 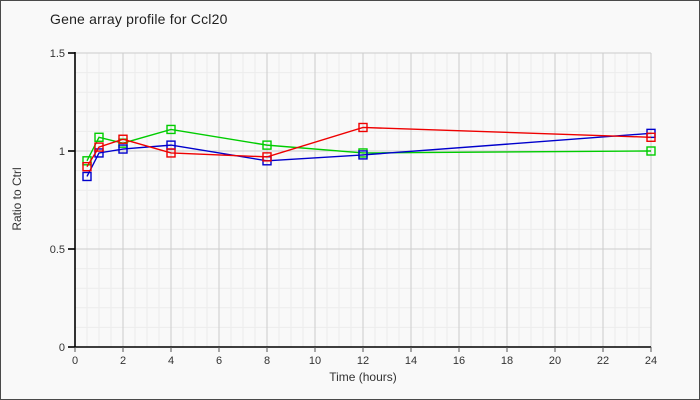 I want to click on x-axis-title: Time (hours), so click(x=363, y=377).